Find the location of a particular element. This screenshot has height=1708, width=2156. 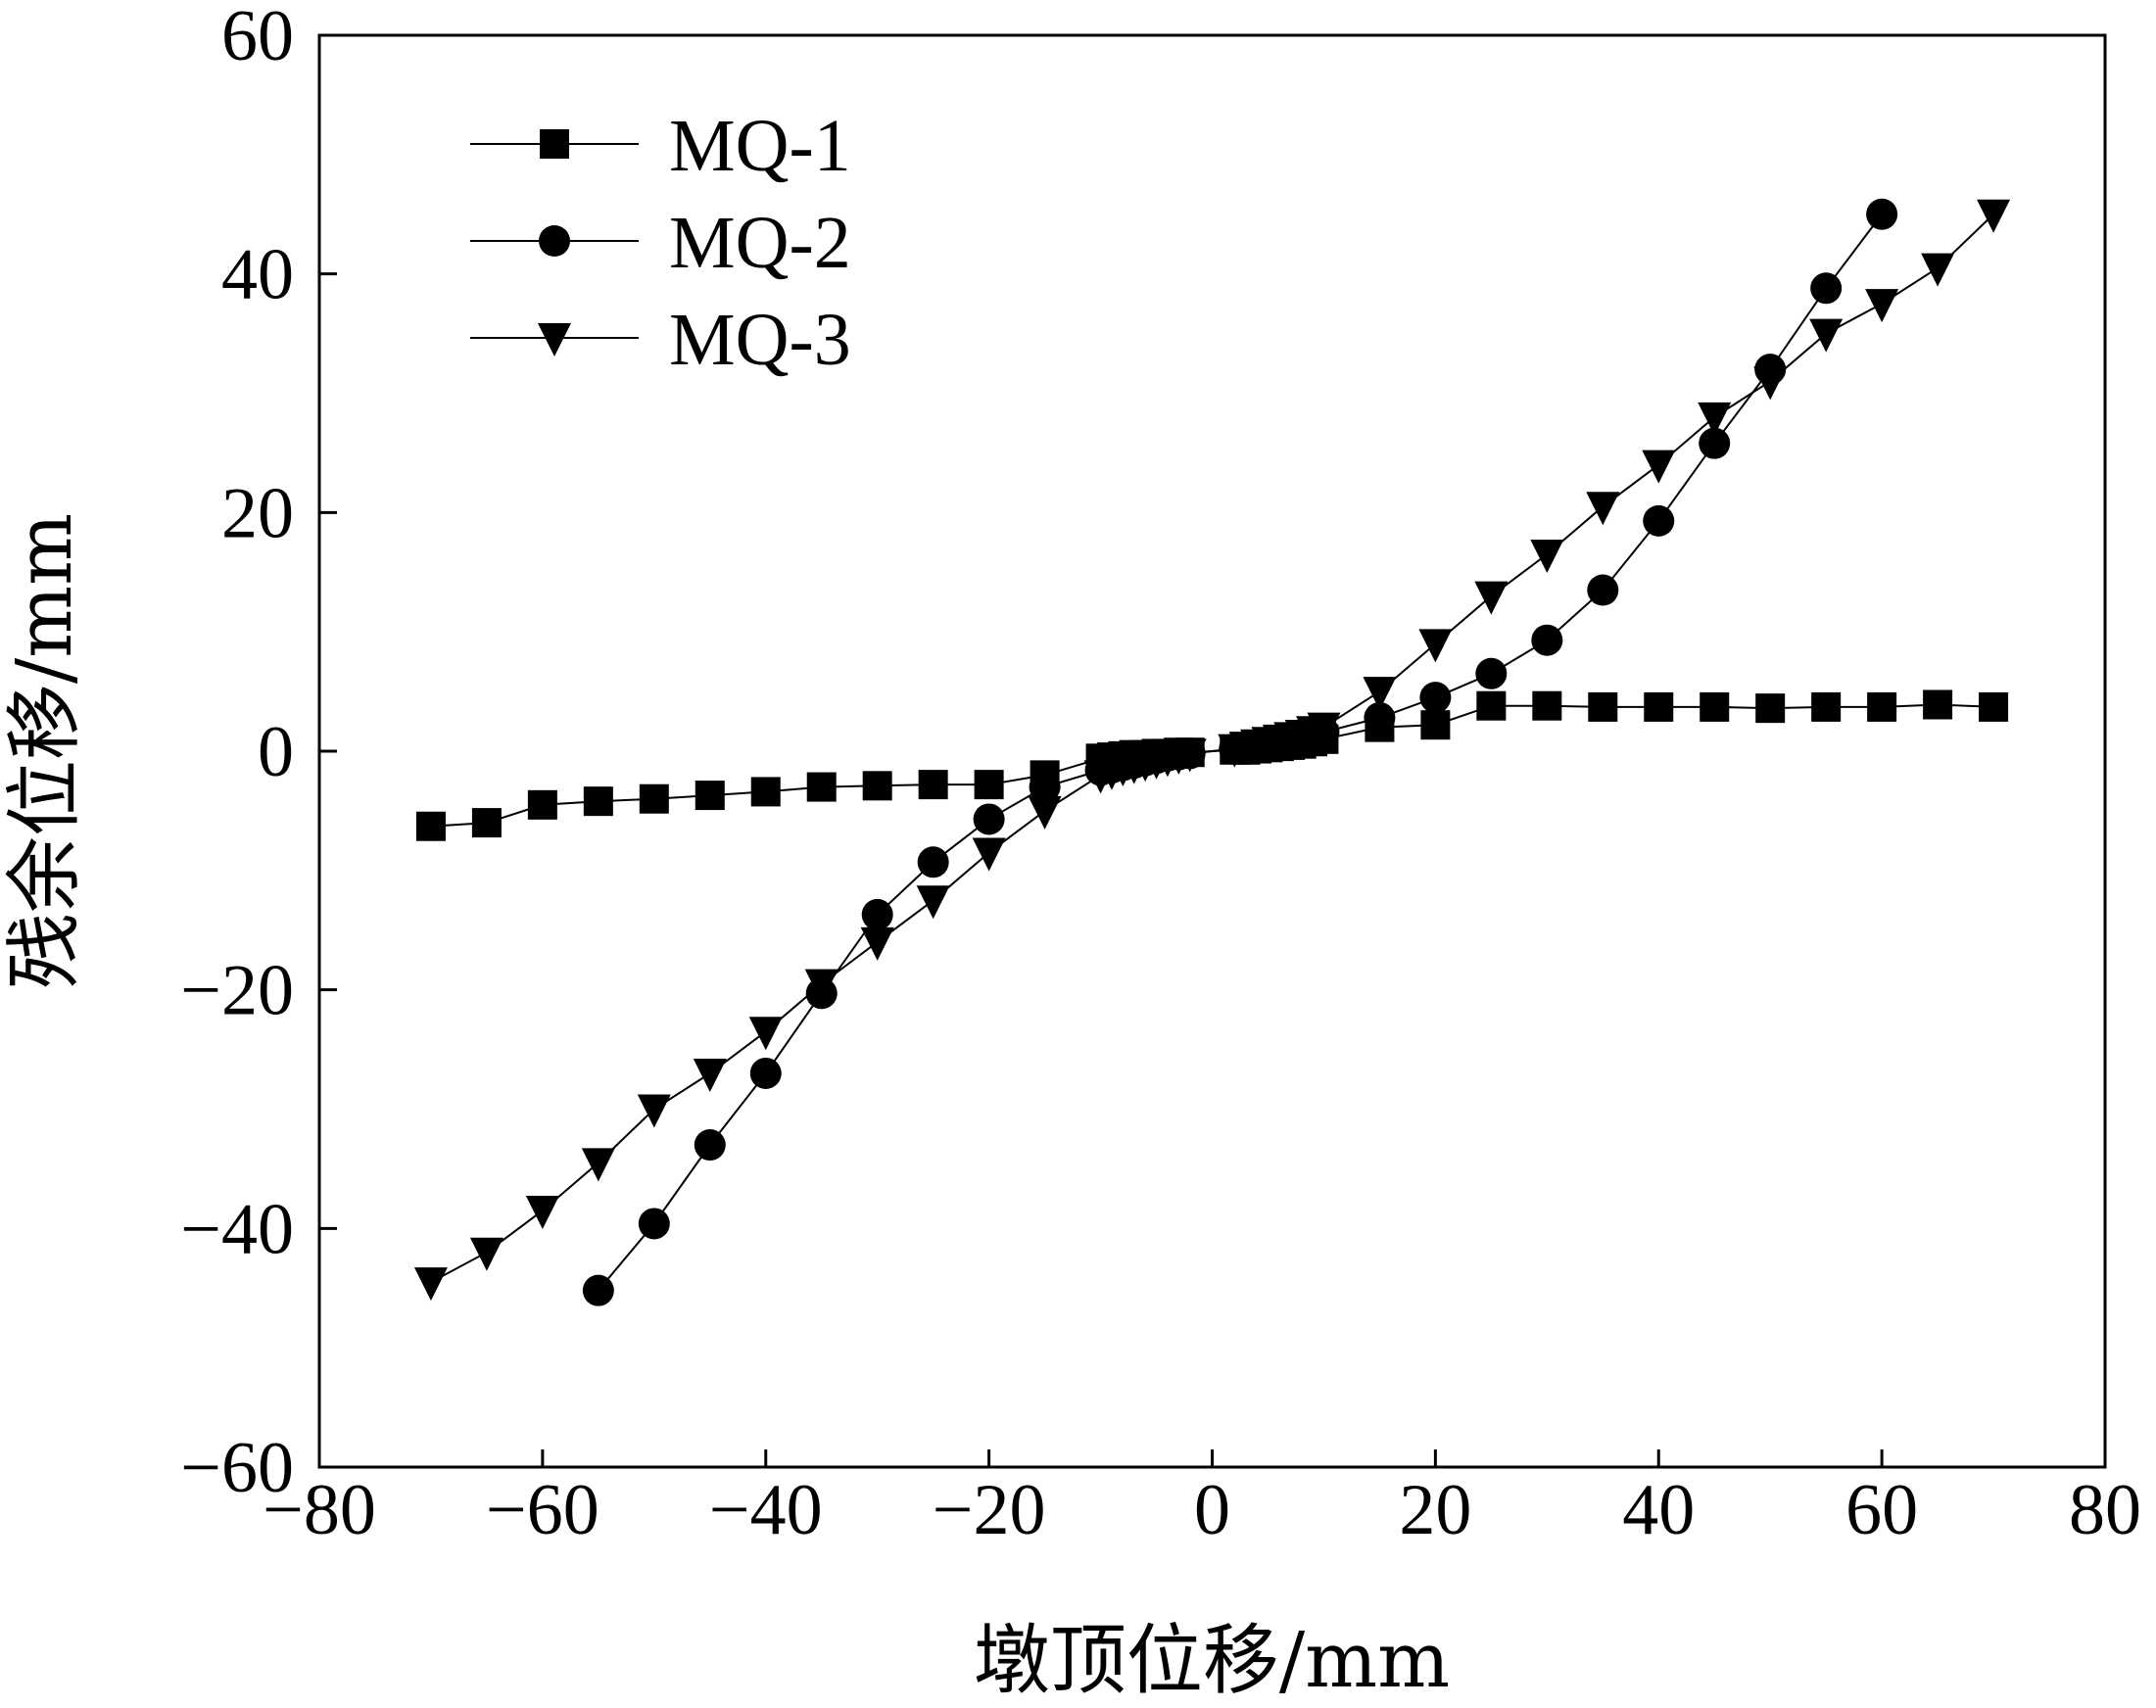

y-tick-label: −60 is located at coordinates (237, 1468).